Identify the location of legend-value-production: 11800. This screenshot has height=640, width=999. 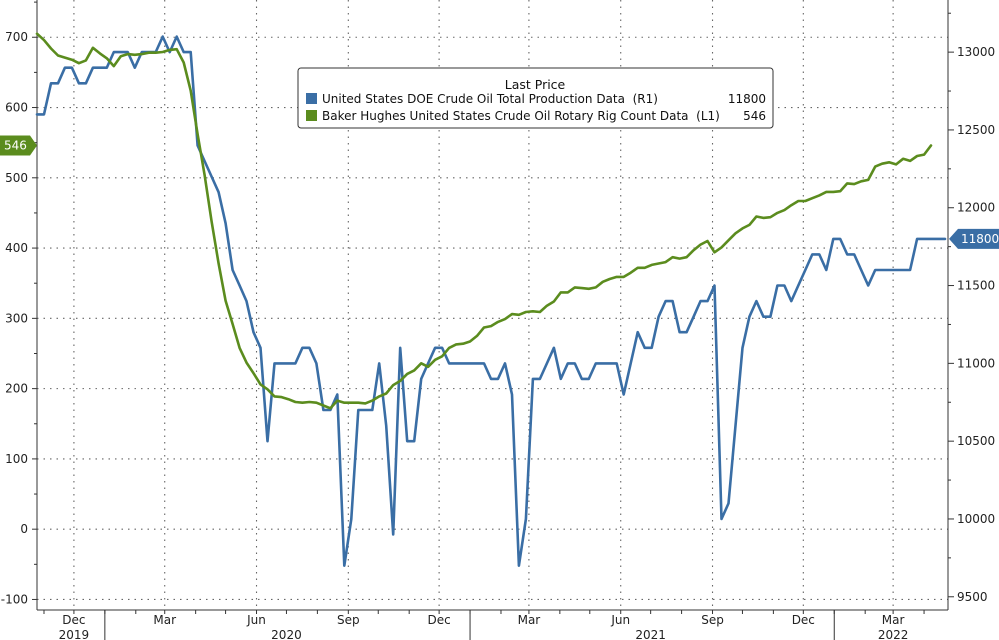
(747, 99).